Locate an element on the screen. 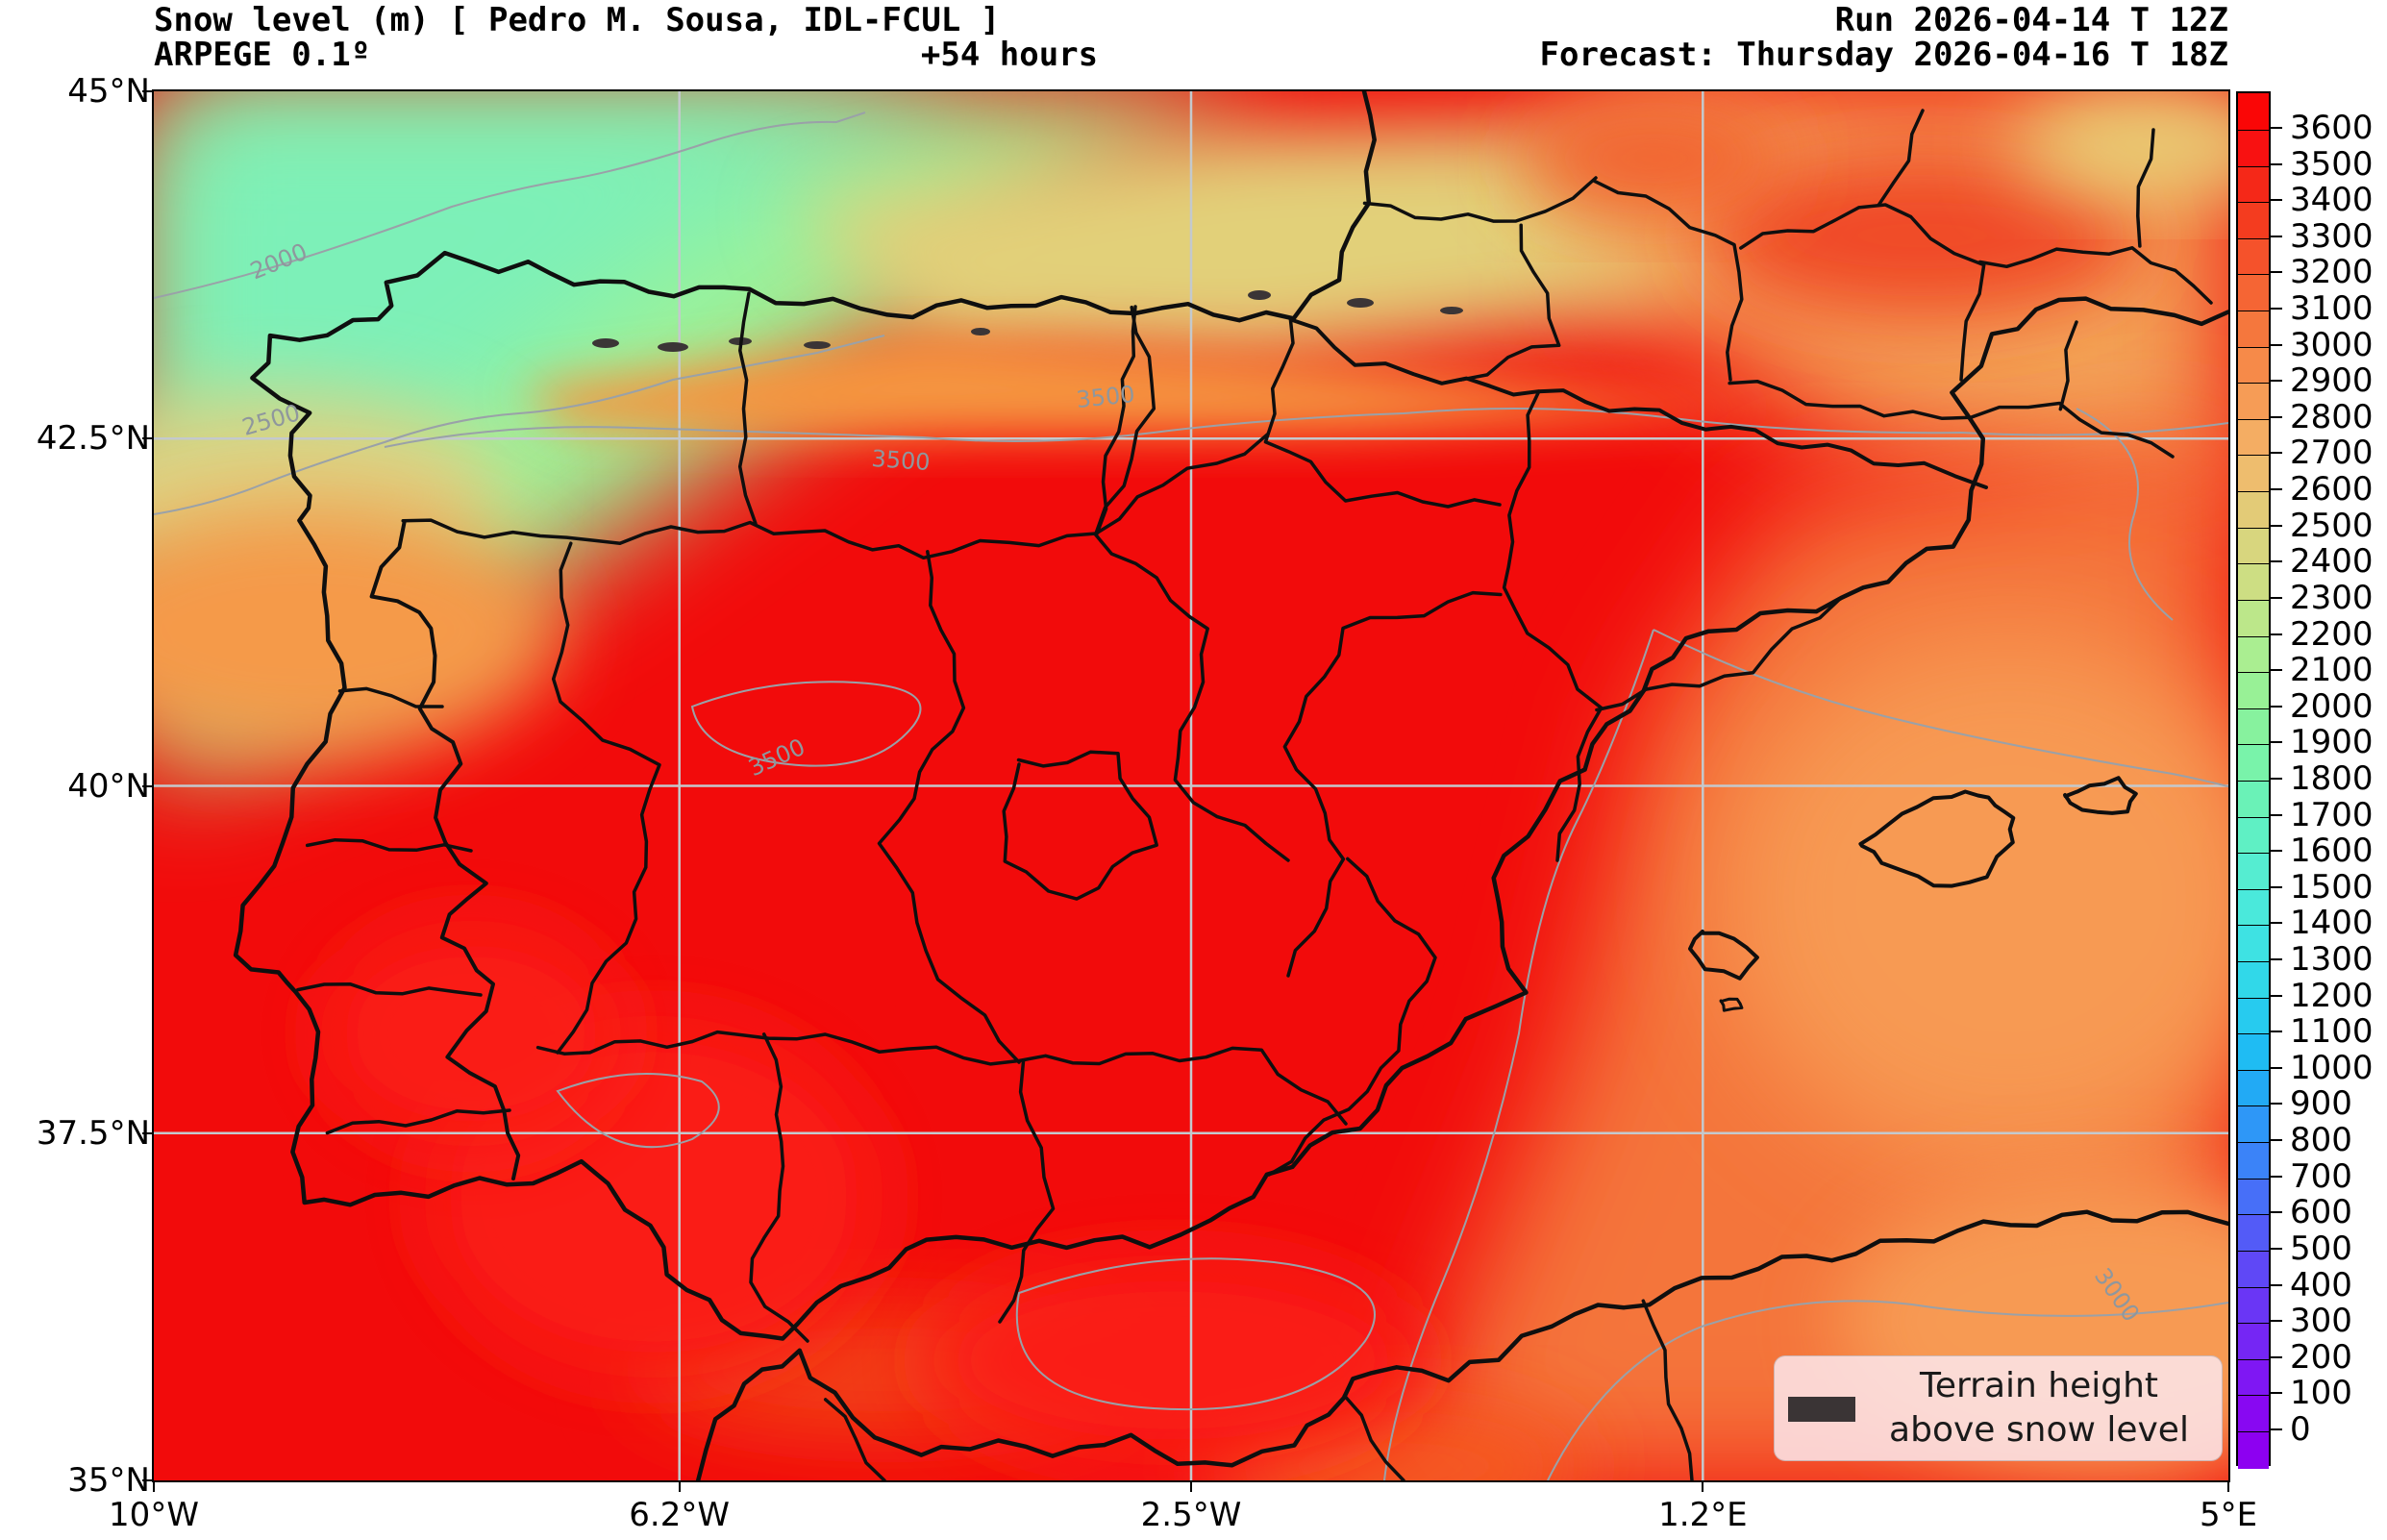 The height and width of the screenshot is (1540, 2387). colorbar-tick-label: 1600 is located at coordinates (2332, 851).